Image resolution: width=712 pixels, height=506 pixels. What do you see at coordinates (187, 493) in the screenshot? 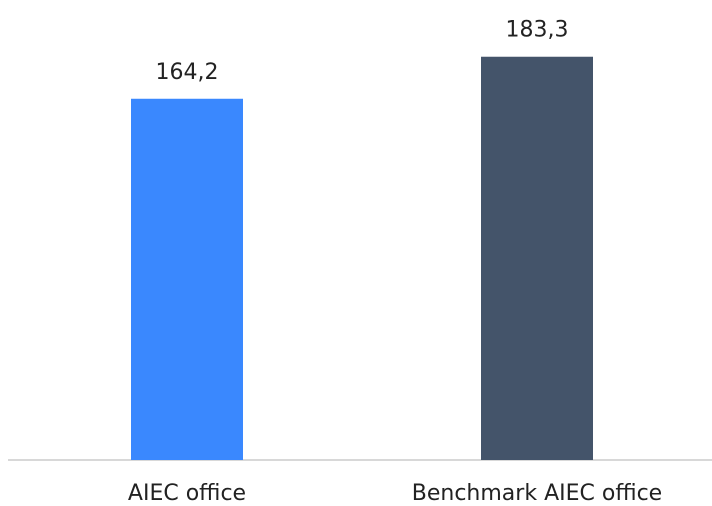
I see `x-tick-label: AIEC office` at bounding box center [187, 493].